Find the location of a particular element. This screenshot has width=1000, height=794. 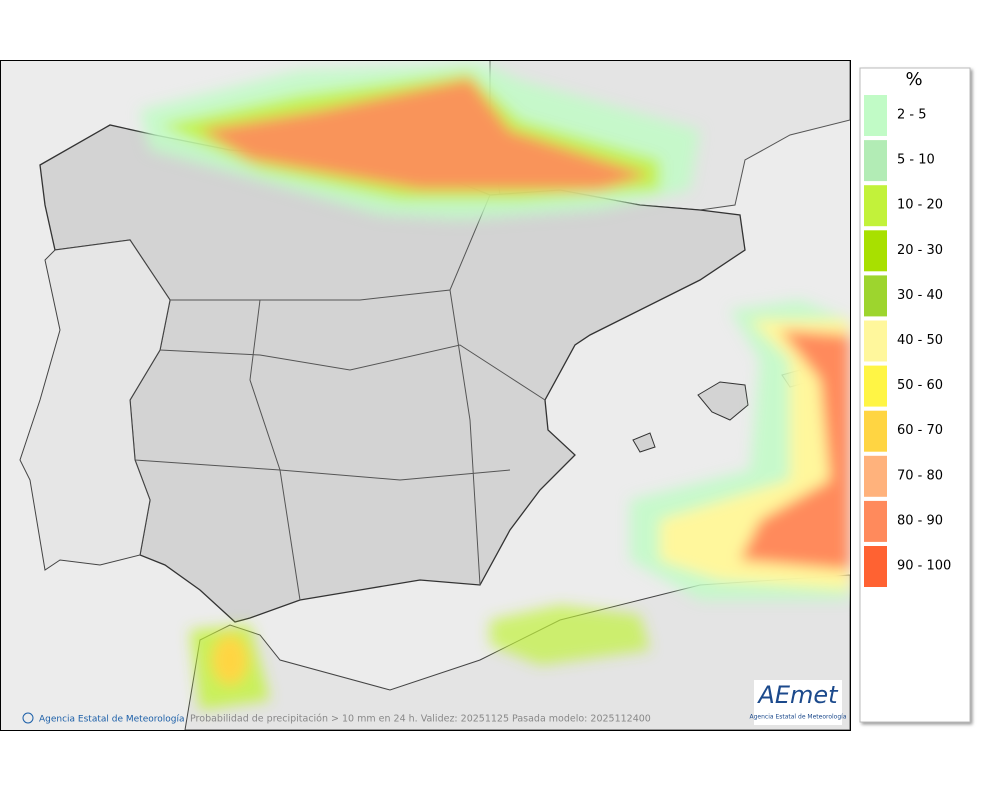

legend-label: 40 - 50 is located at coordinates (920, 340).